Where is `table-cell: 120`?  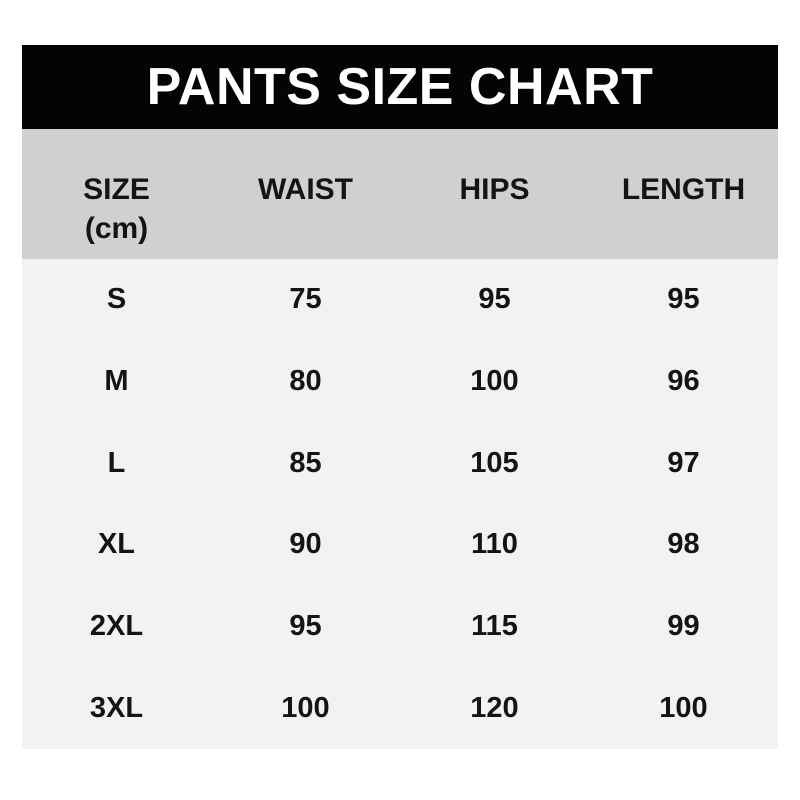
table-cell: 120 is located at coordinates (494, 707).